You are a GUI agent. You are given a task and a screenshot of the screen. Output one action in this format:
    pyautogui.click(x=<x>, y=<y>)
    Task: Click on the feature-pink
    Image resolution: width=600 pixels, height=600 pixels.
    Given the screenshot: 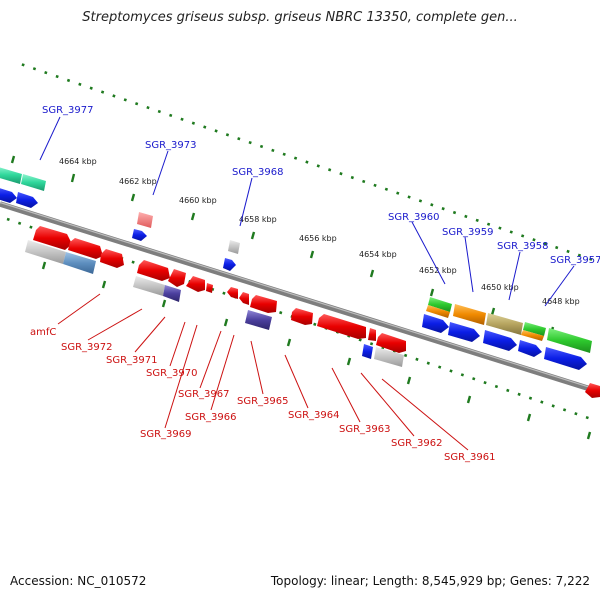 What is the action you would take?
    pyautogui.click(x=145, y=220)
    